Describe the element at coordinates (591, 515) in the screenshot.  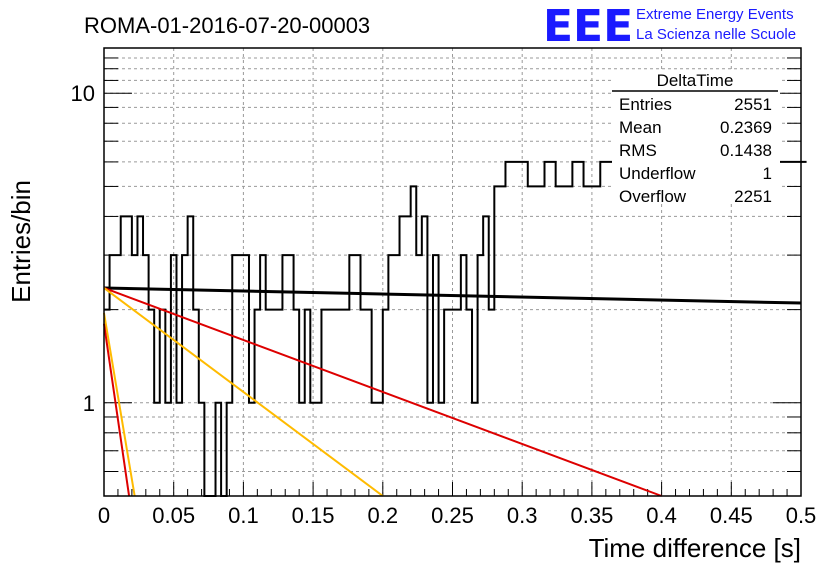
I see `x-tick-label: 0.35` at that location.